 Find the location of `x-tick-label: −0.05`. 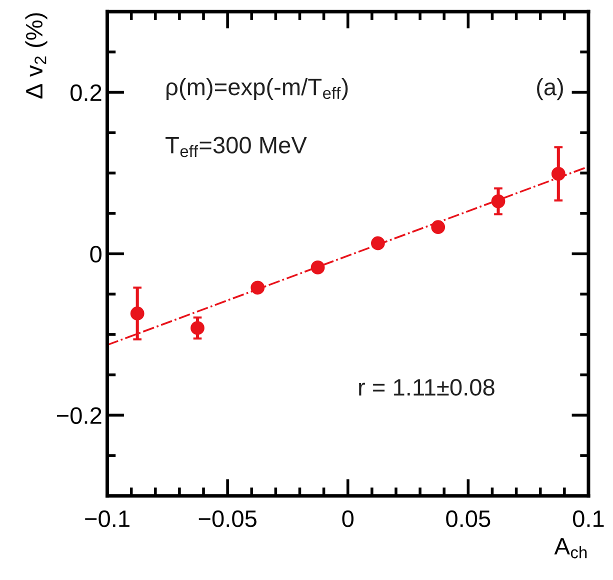

x-tick-label: −0.05 is located at coordinates (227, 519).